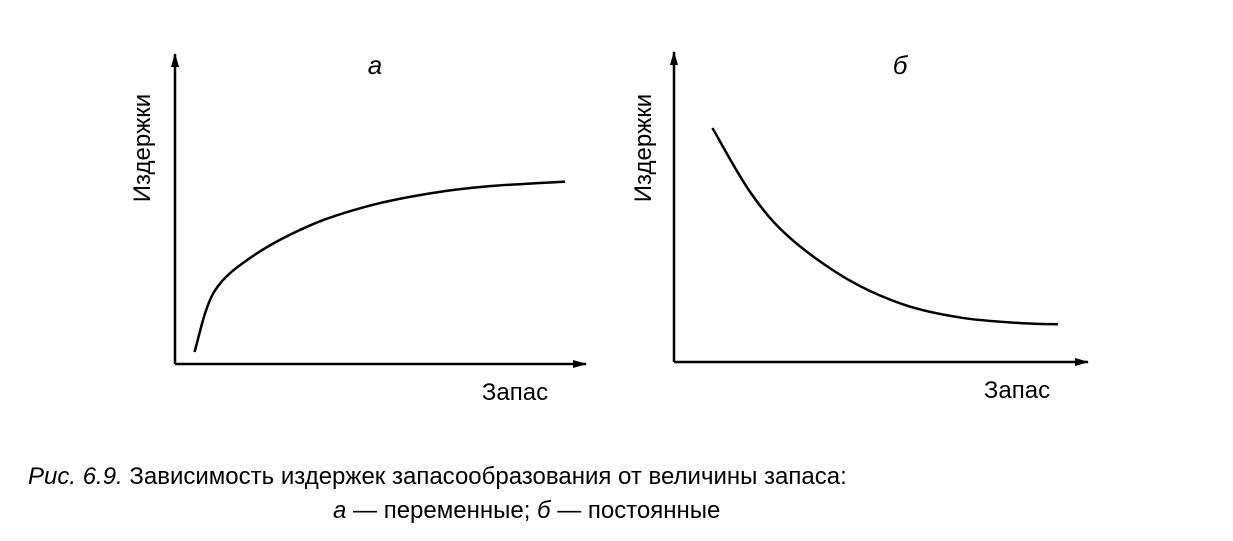 This screenshot has width=1233, height=541. I want to click on panel-b-x-axis-label: Запас, so click(1017, 390).